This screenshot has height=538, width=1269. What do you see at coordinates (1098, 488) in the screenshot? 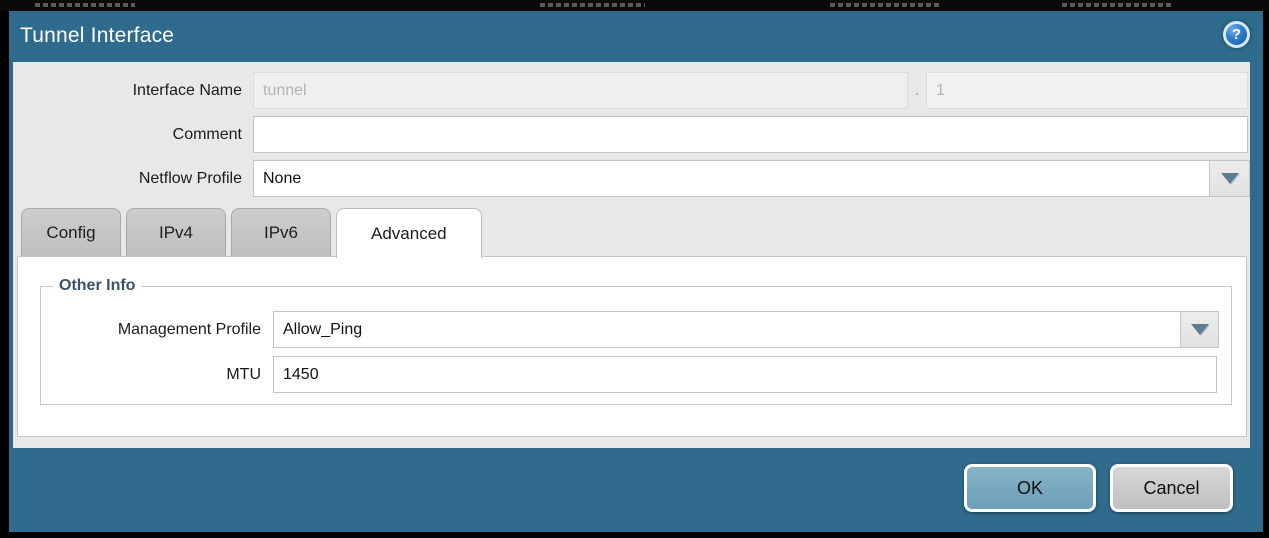
I see `dialog-footer: OK Cancel` at bounding box center [1098, 488].